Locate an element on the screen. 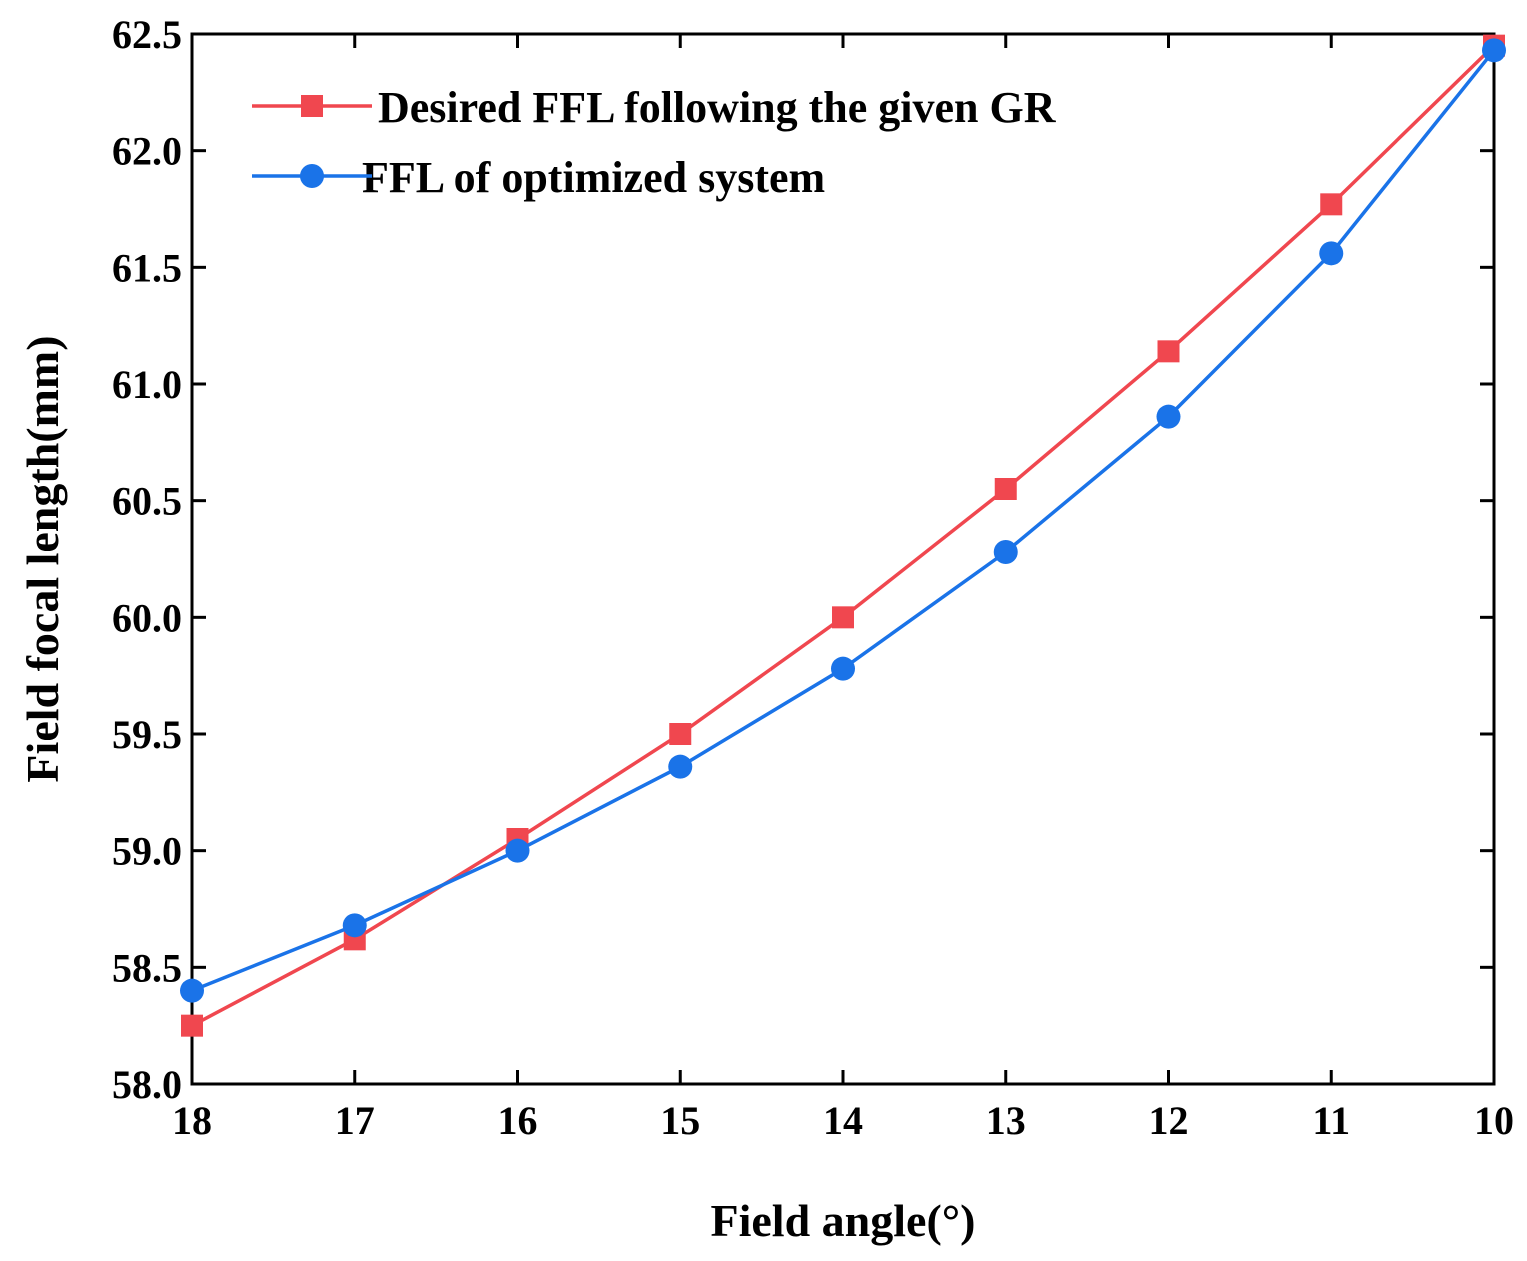 The height and width of the screenshot is (1261, 1527). y-tick-label: 62.5 is located at coordinates (147, 34).